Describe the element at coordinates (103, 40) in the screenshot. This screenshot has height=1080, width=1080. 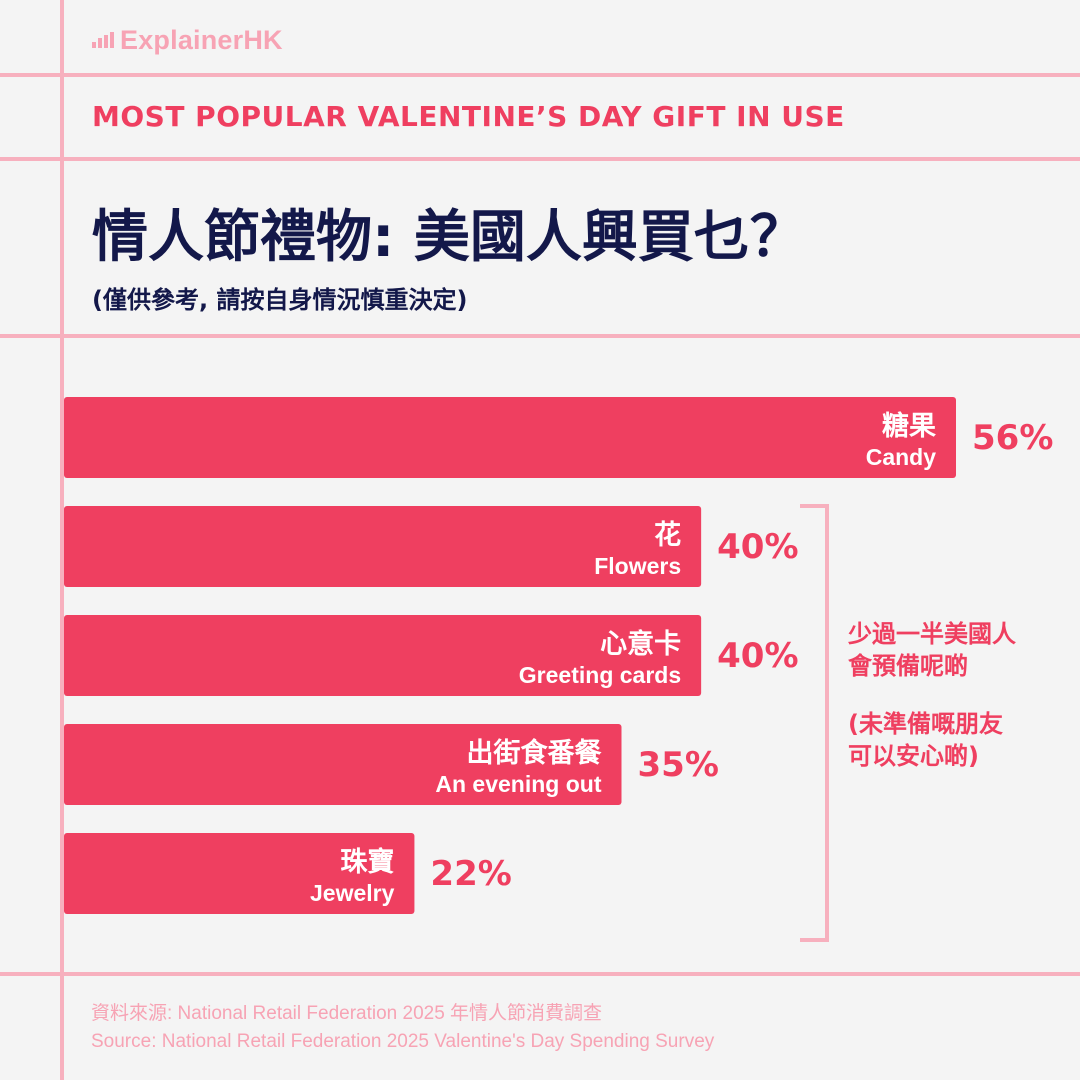
I see `bar-chart-icon` at that location.